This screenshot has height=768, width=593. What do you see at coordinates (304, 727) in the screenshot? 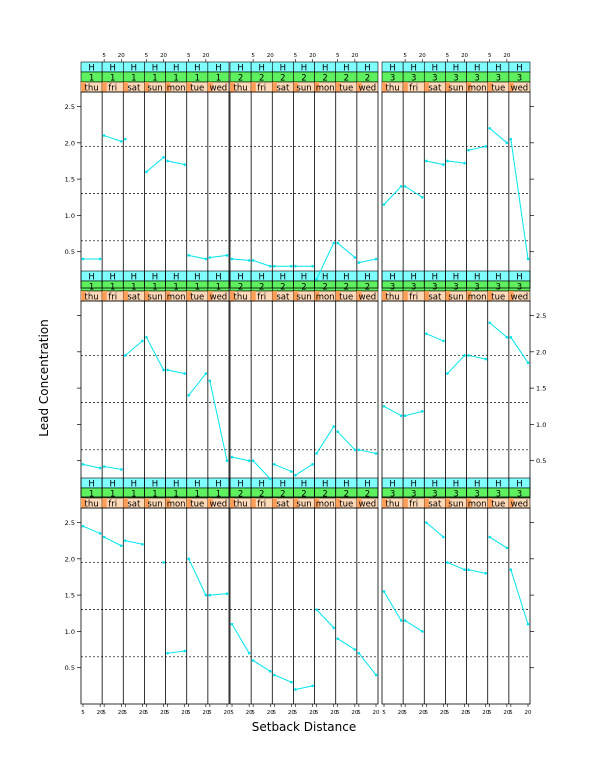
I see `x-axis-label: Setback Distance` at bounding box center [304, 727].